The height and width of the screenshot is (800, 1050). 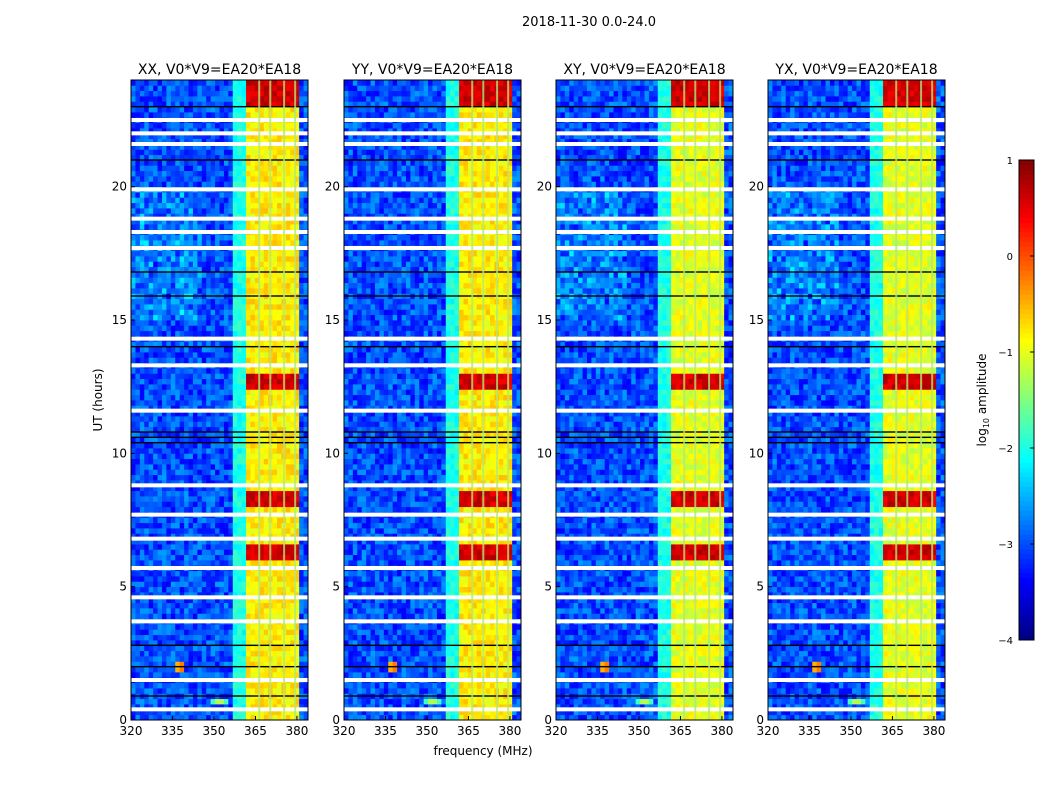 What do you see at coordinates (219, 568) in the screenshot?
I see `flagged-row` at bounding box center [219, 568].